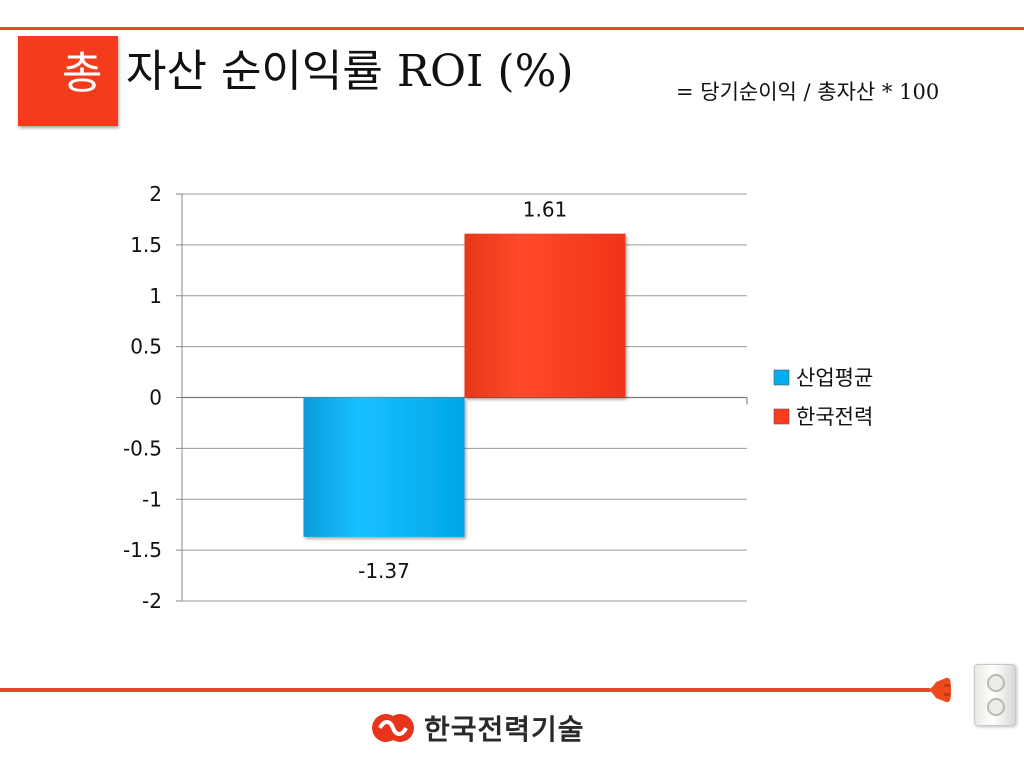  What do you see at coordinates (142, 550) in the screenshot?
I see `y-tick-label: -1.5` at bounding box center [142, 550].